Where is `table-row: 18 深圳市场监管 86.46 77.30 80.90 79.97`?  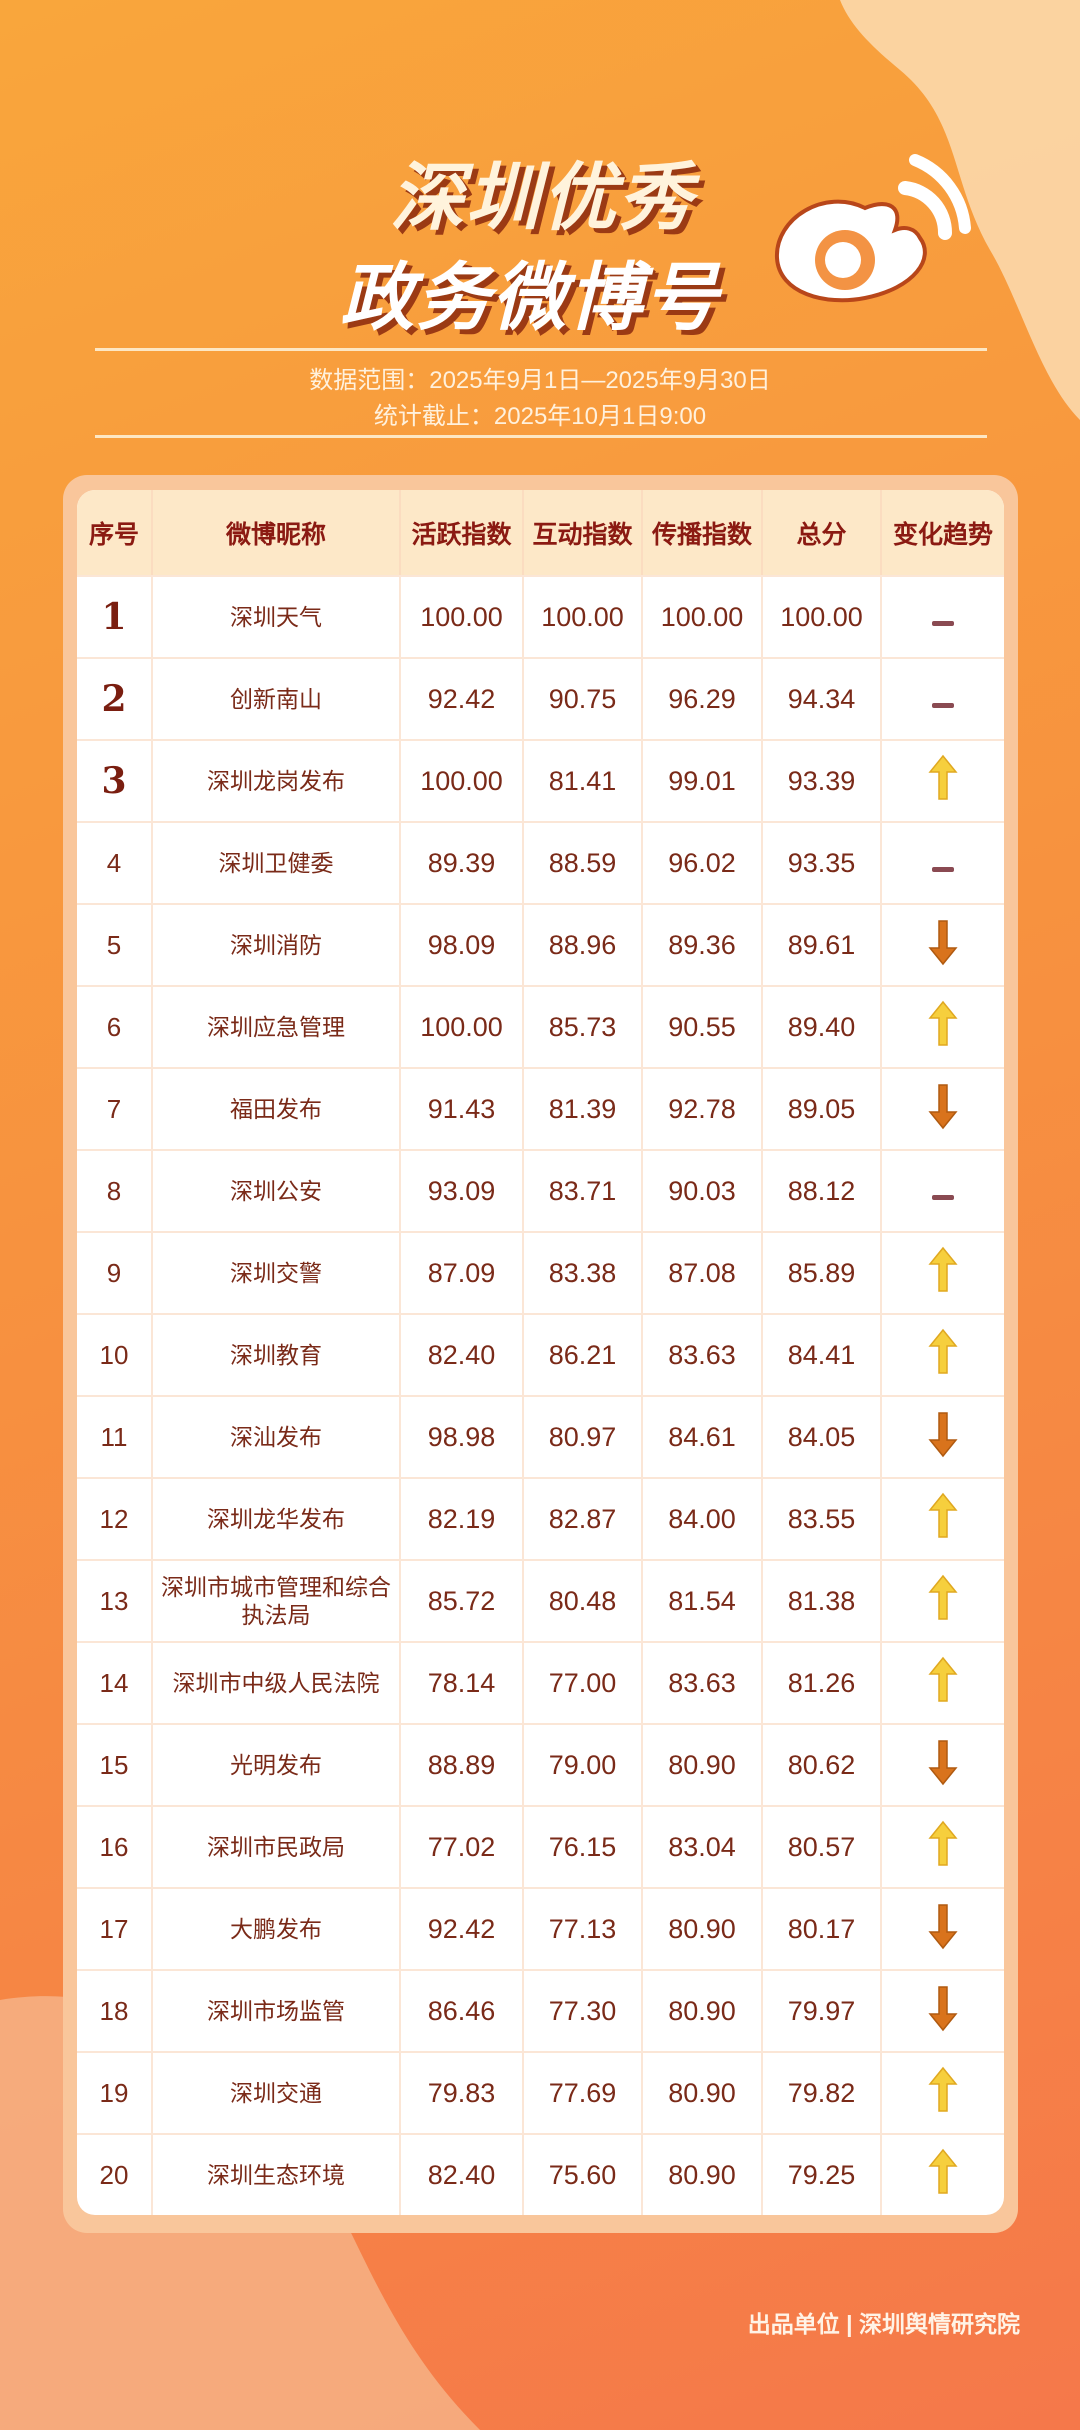 table-row: 18 深圳市场监管 86.46 77.30 80.90 79.97 is located at coordinates (540, 2010).